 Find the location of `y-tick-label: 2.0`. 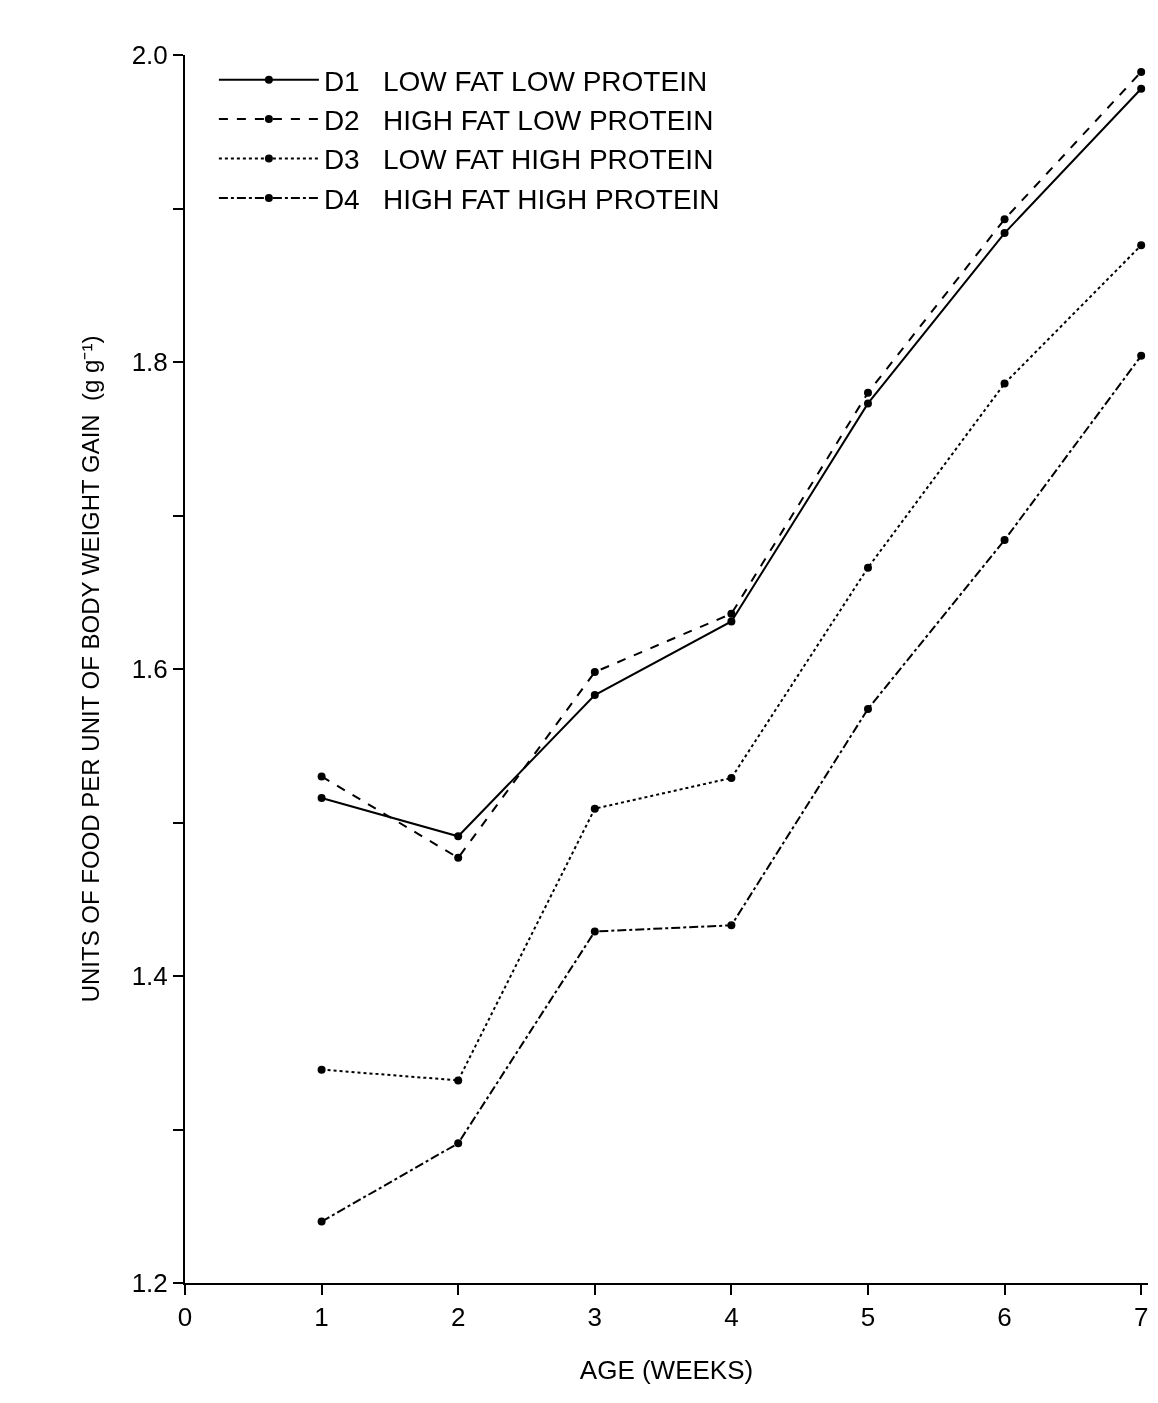

y-tick-label: 2.0 is located at coordinates (149, 55).